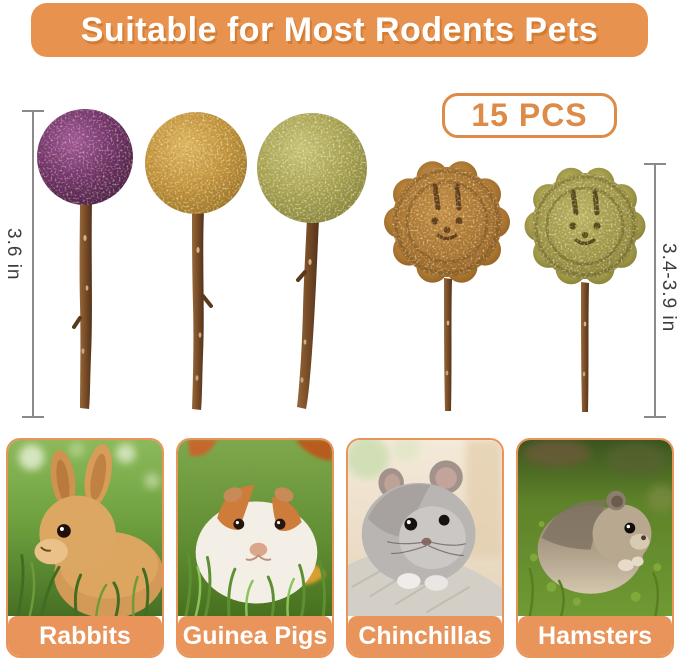 The height and width of the screenshot is (663, 679). I want to click on guinea-pigs-label: Guinea Pigs, so click(255, 635).